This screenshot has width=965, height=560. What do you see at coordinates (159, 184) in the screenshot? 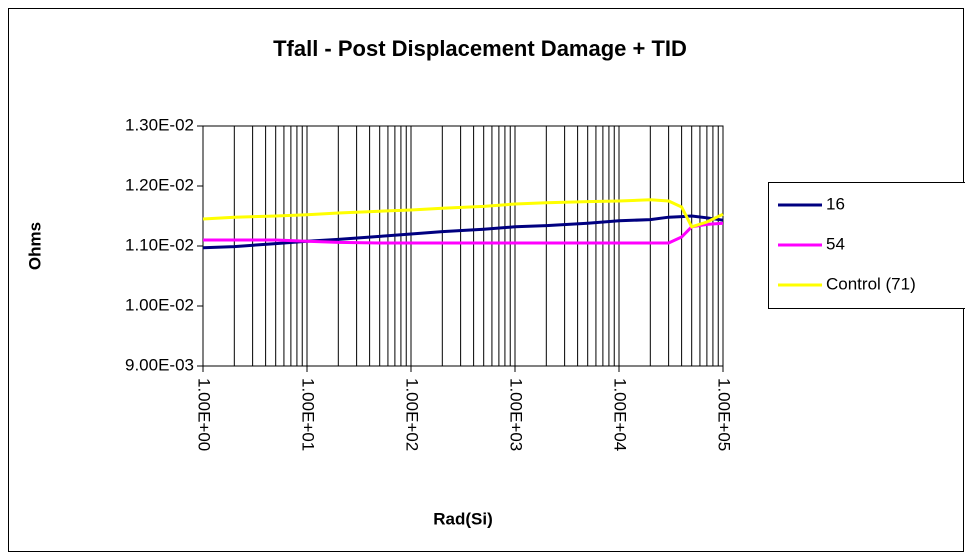
I see `y-tick-label: 1.20E-02` at bounding box center [159, 184].